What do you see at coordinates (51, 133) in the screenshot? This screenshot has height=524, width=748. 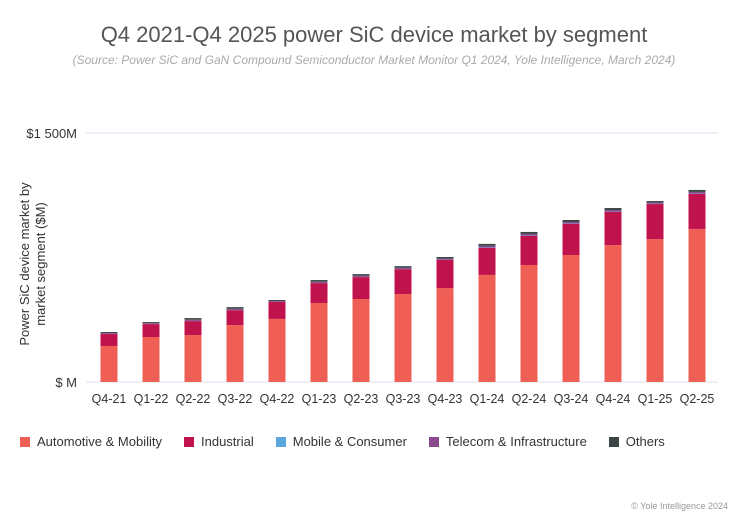 I see `y-tick-label: $1 500M` at bounding box center [51, 133].